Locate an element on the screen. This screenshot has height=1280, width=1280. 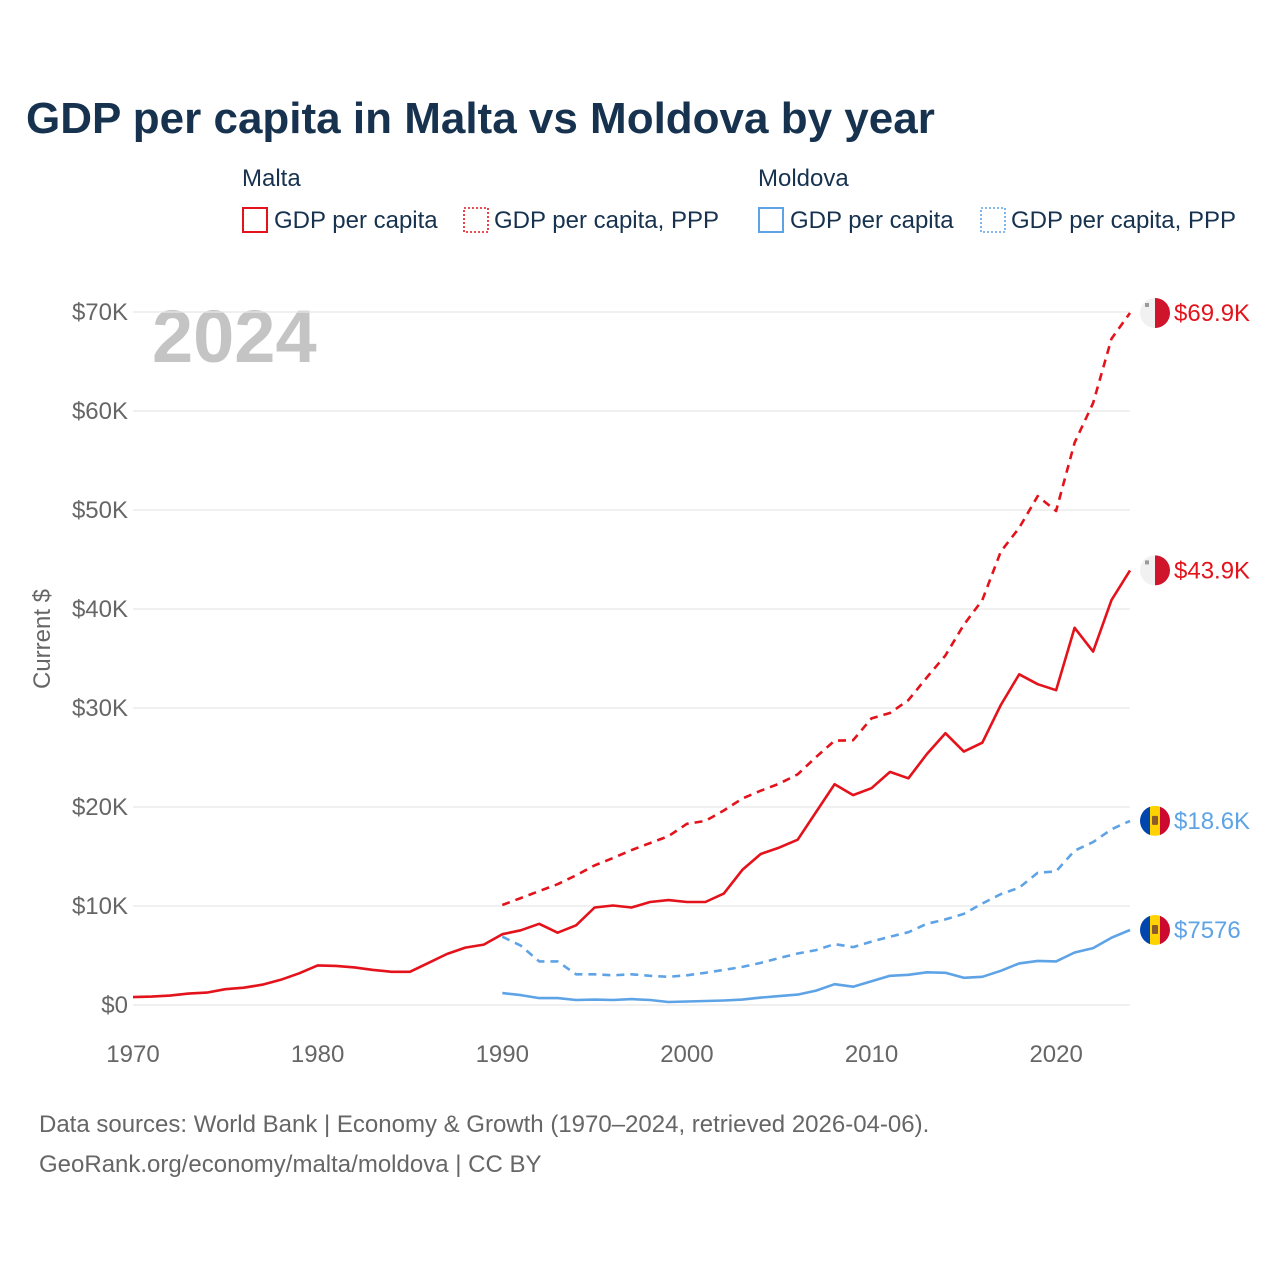
y-axis-title: Current $ is located at coordinates (42, 639).